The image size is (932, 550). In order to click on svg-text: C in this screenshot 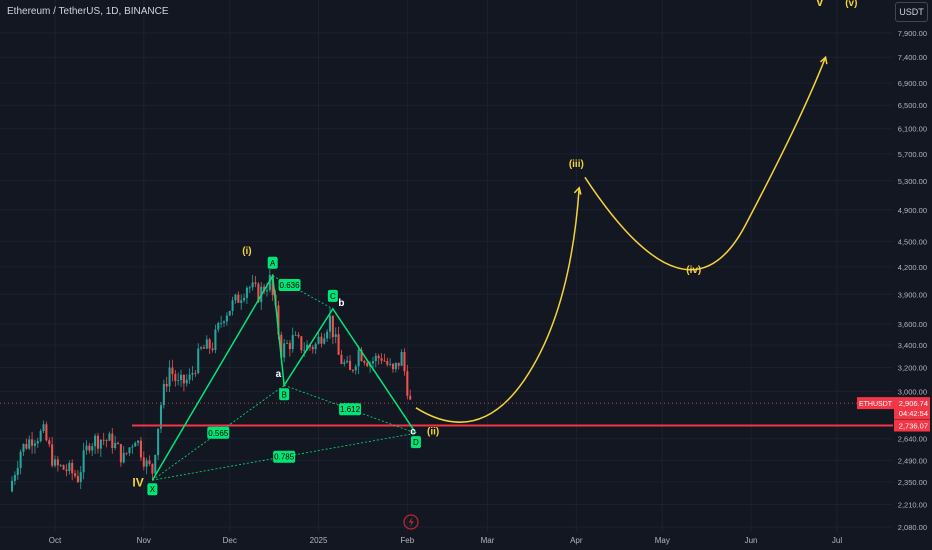, I will do `click(333, 296)`.